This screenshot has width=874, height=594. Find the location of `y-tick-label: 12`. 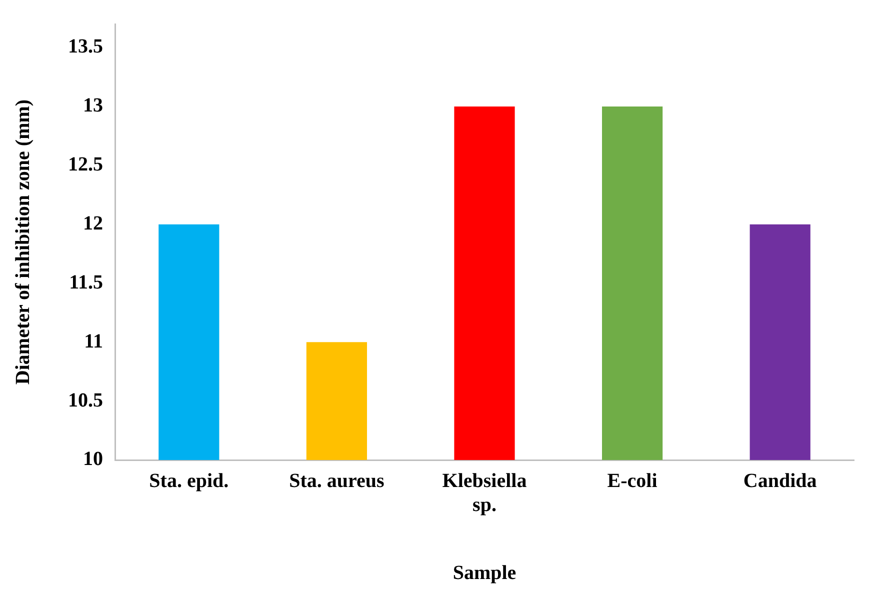

y-tick-label: 12 is located at coordinates (93, 223).